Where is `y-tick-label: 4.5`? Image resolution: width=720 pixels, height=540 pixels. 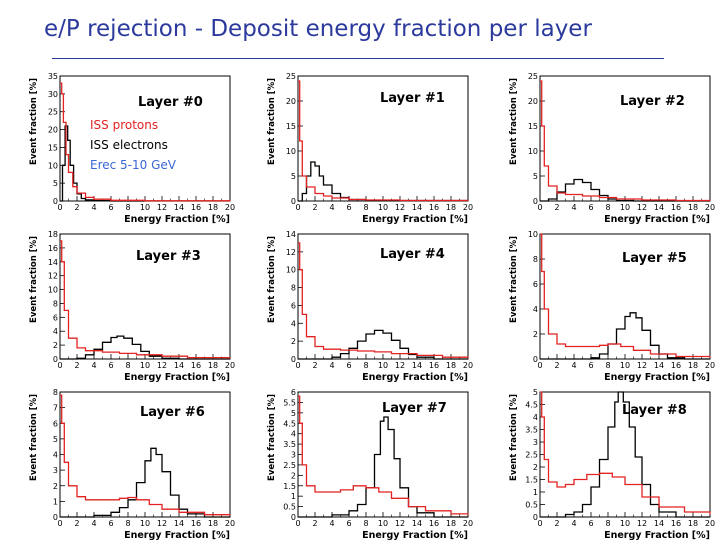
y-tick-label: 4.5 is located at coordinates (289, 423).